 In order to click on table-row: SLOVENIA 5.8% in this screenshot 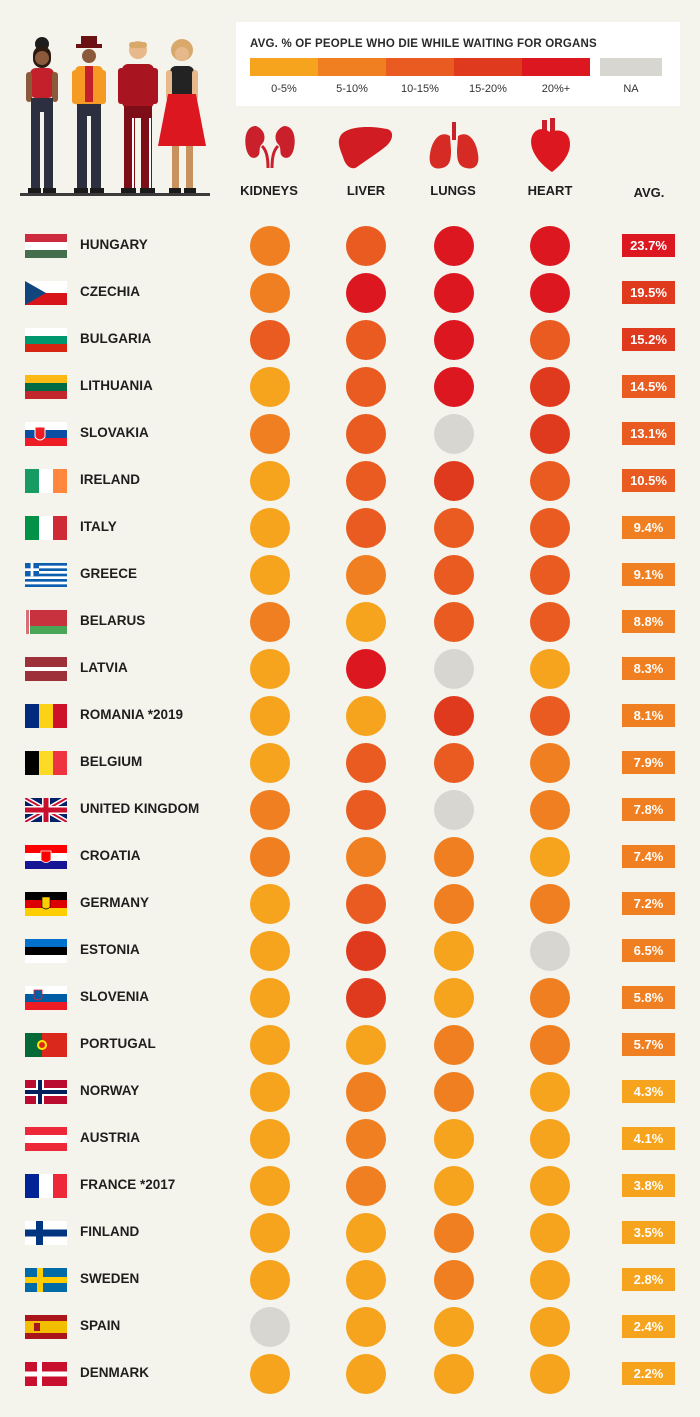, I will do `click(350, 997)`.